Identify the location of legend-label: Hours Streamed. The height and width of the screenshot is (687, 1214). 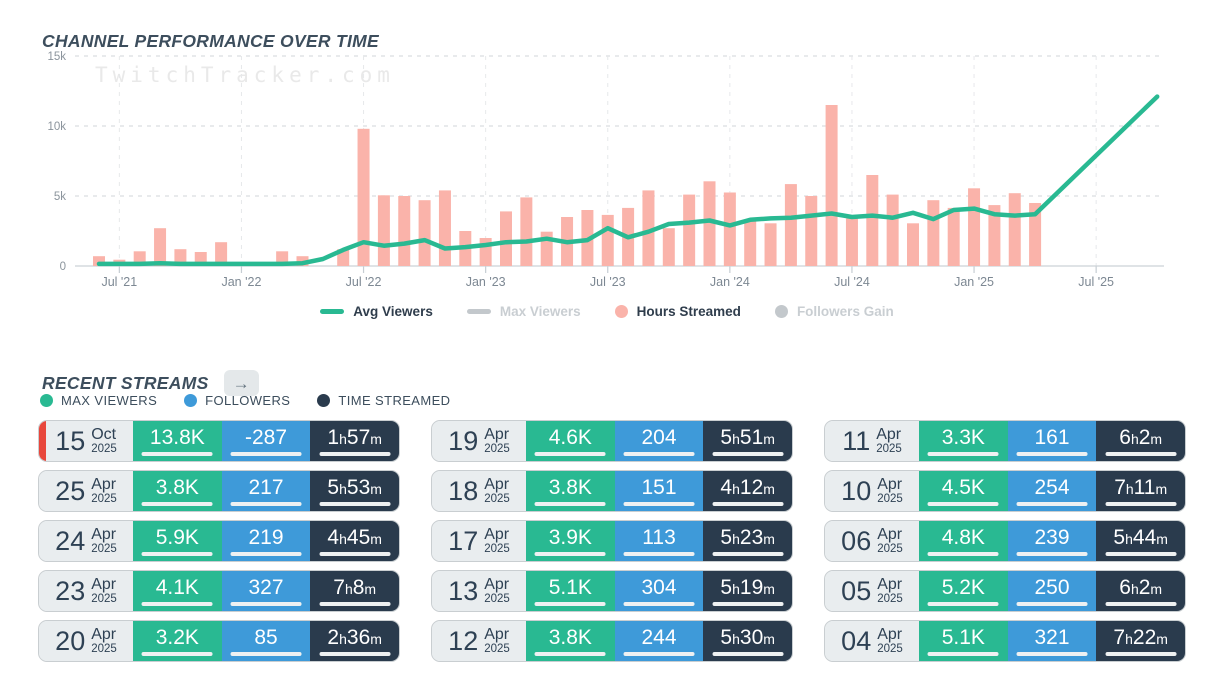
(688, 311).